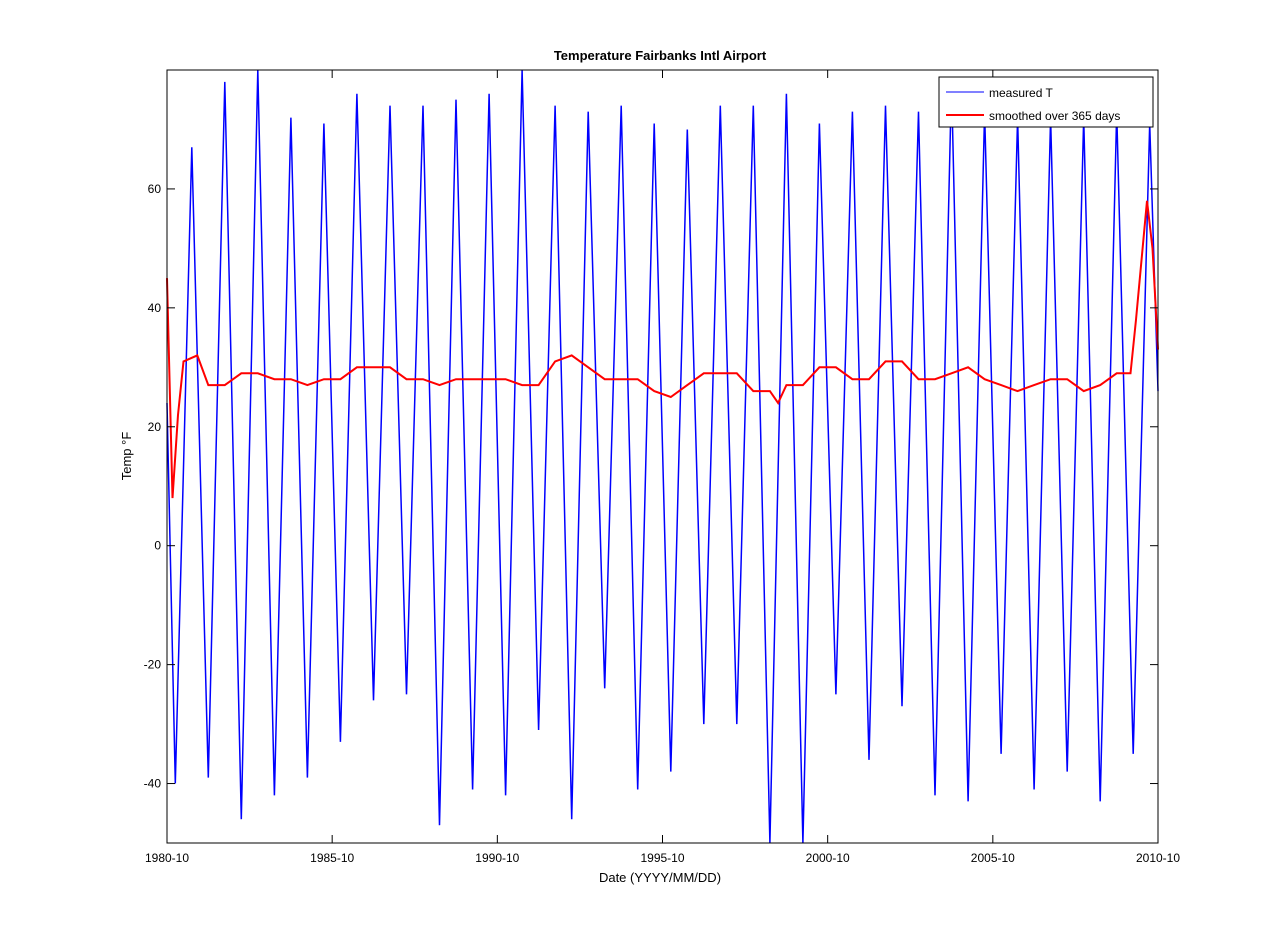  Describe the element at coordinates (157, 546) in the screenshot. I see `y-tick-label: 0` at that location.